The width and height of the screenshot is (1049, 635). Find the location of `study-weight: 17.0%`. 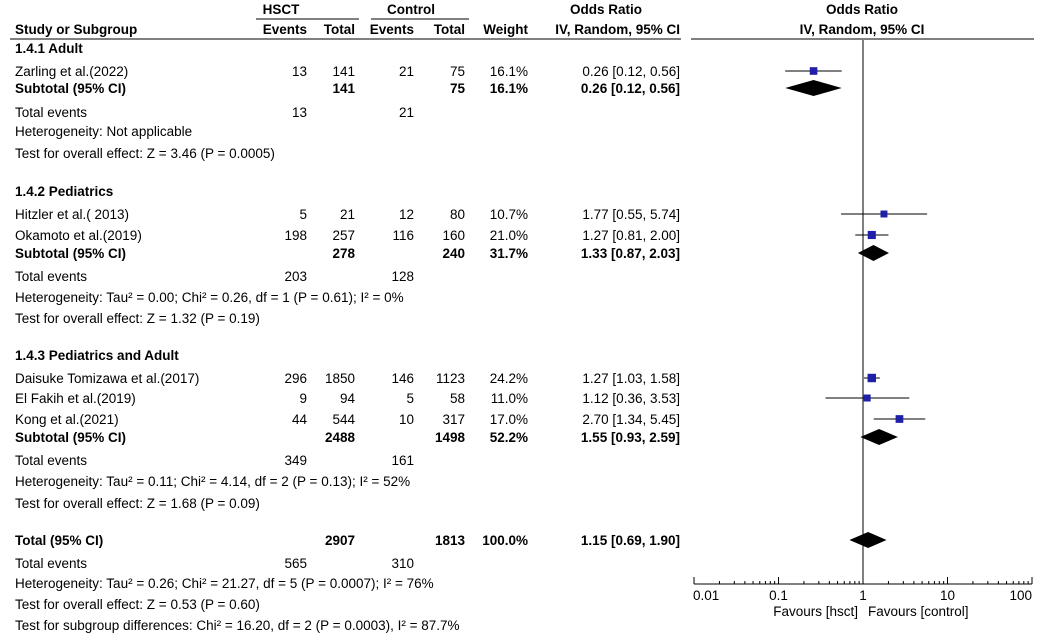

study-weight: 17.0% is located at coordinates (509, 419).